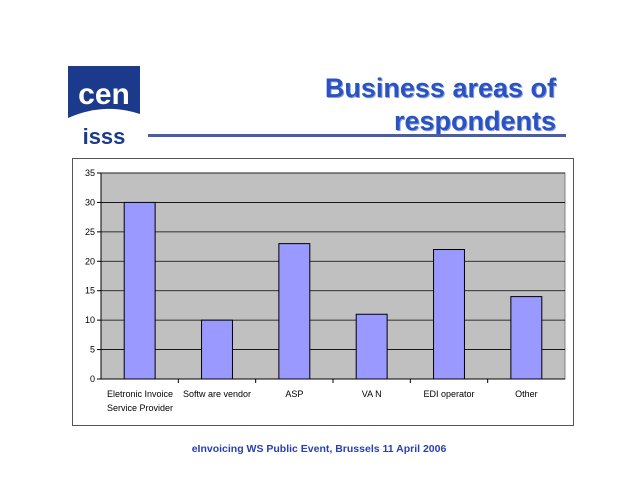 The height and width of the screenshot is (493, 638). Describe the element at coordinates (357, 135) in the screenshot. I see `title-underline` at that location.